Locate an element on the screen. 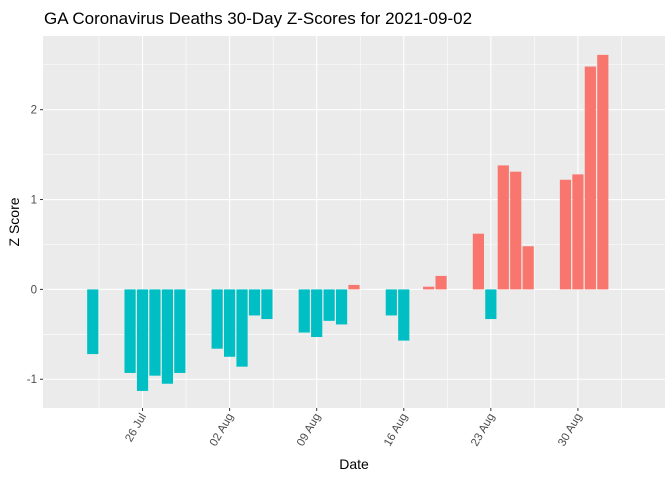 The height and width of the screenshot is (480, 672). x-tick-label: 02 Aug is located at coordinates (222, 430).